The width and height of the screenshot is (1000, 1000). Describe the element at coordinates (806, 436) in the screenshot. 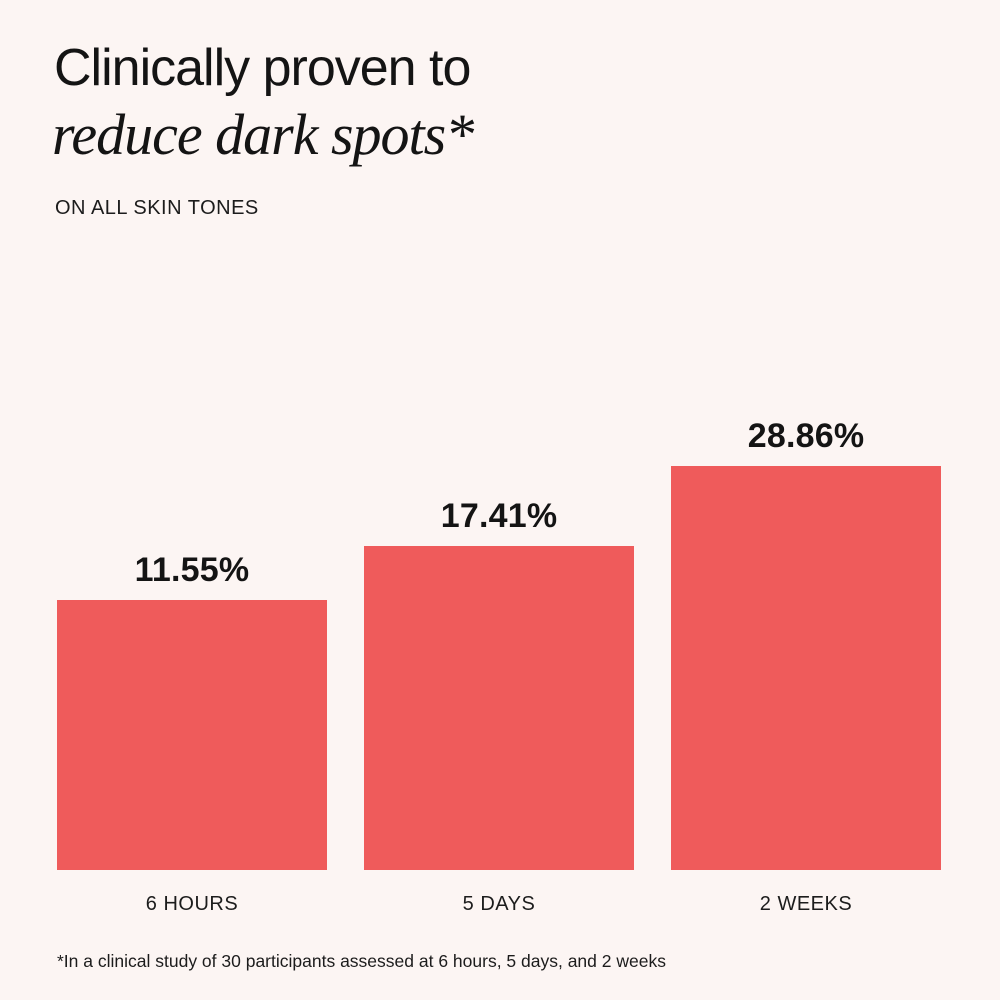

I see `bar-value-label: 28.86%` at that location.